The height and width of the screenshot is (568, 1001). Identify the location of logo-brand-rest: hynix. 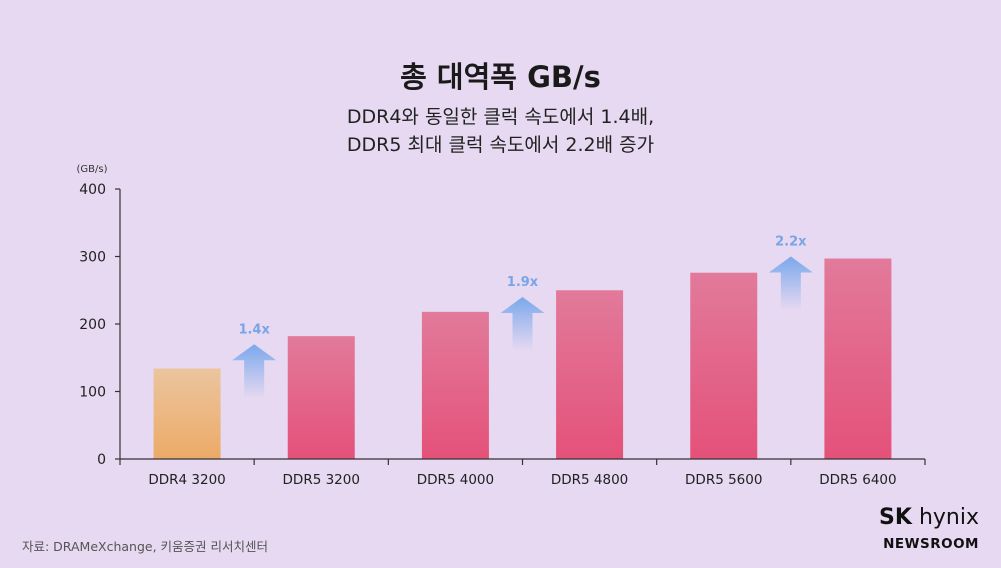
(948, 517).